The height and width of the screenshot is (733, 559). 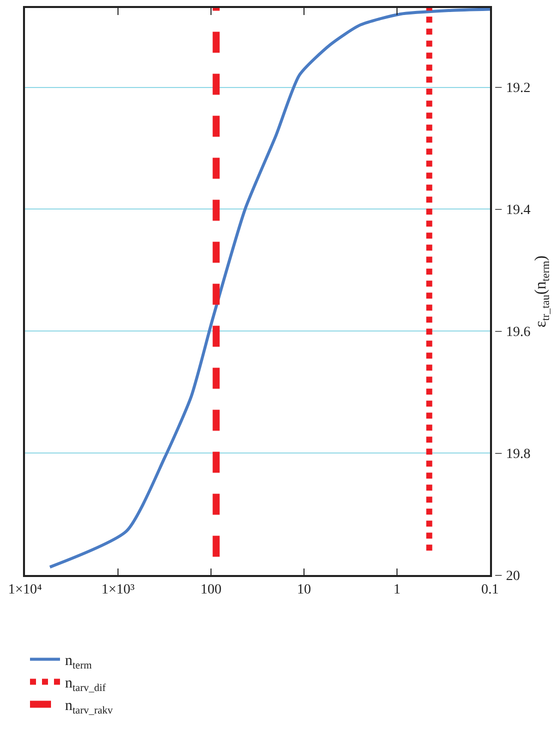 I want to click on x-tick-label: 10, so click(x=304, y=590).